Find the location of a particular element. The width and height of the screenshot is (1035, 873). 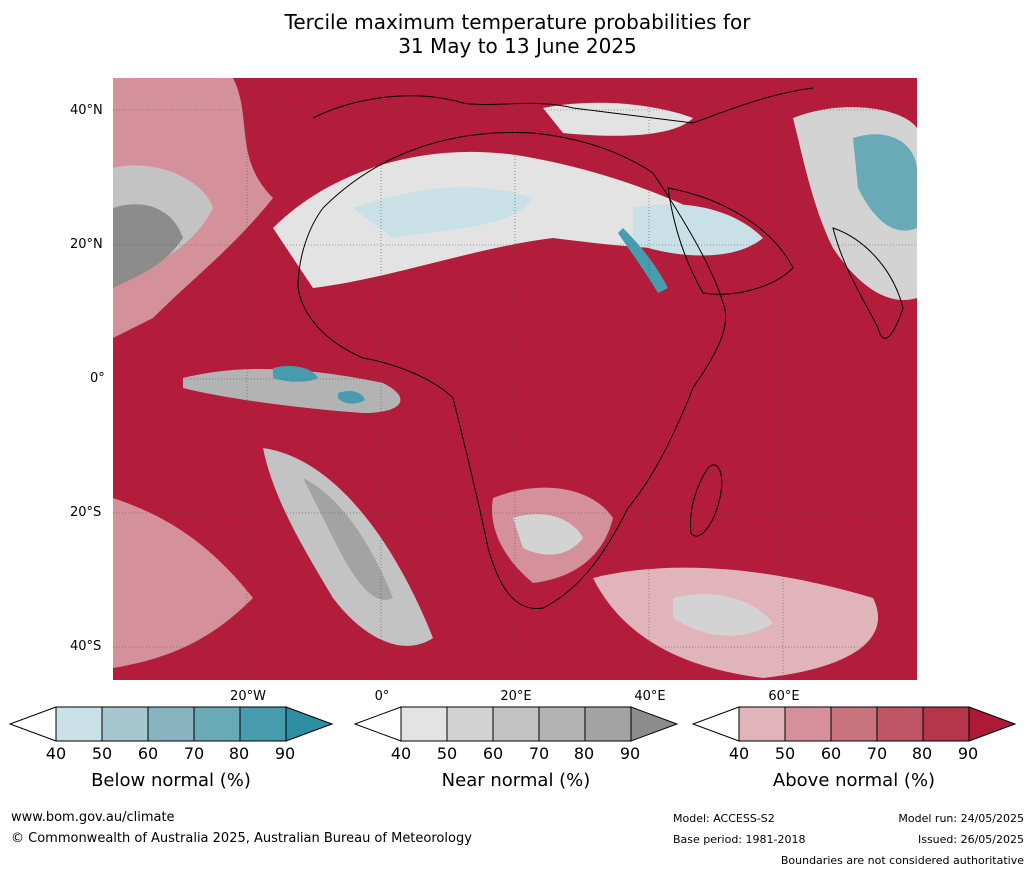

colorbar-near-svg is located at coordinates (516, 724).